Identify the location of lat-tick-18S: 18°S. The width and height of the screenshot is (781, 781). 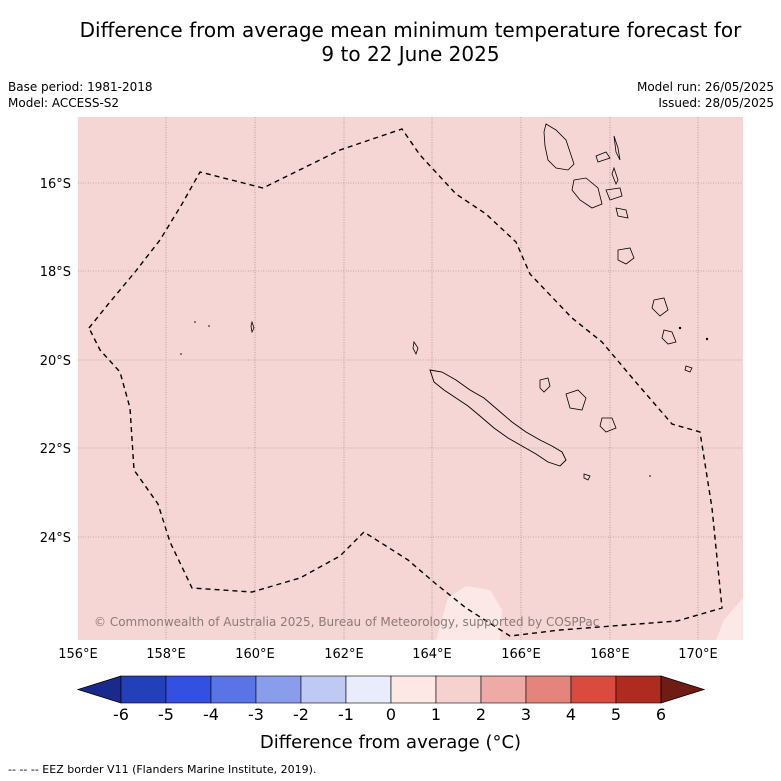
(55, 272).